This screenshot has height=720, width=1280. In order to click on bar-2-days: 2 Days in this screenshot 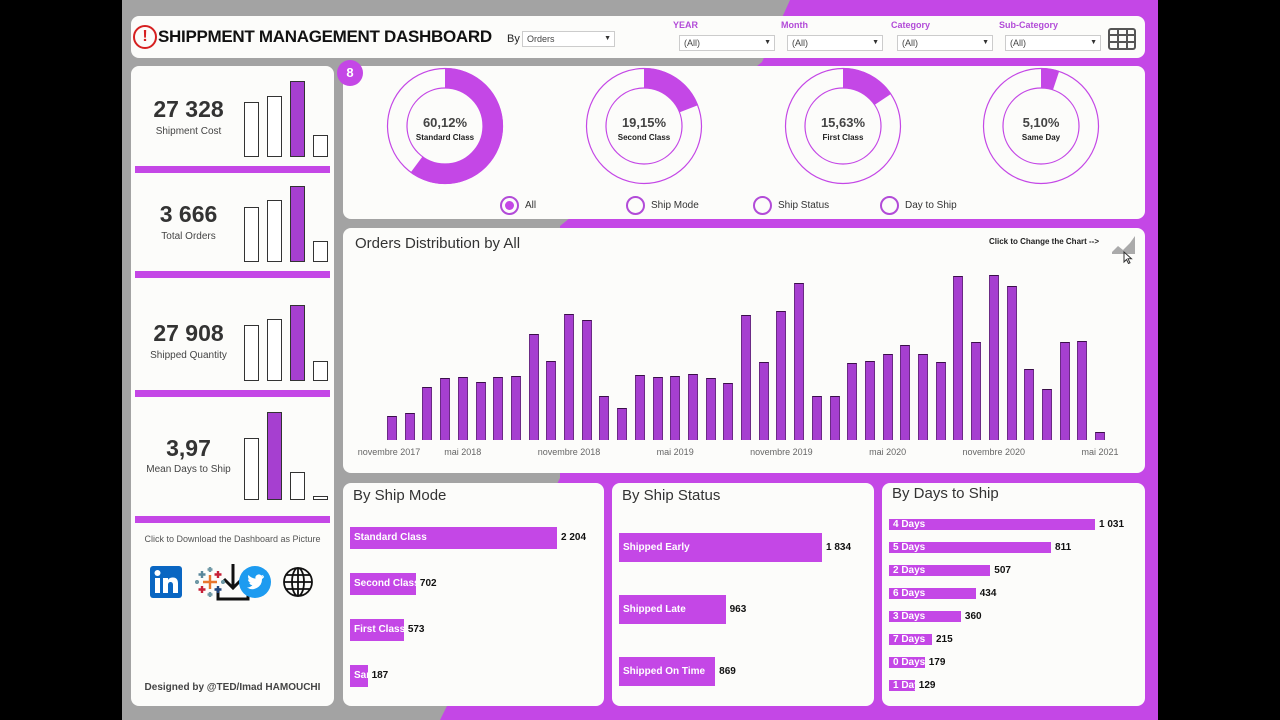, I will do `click(940, 570)`.